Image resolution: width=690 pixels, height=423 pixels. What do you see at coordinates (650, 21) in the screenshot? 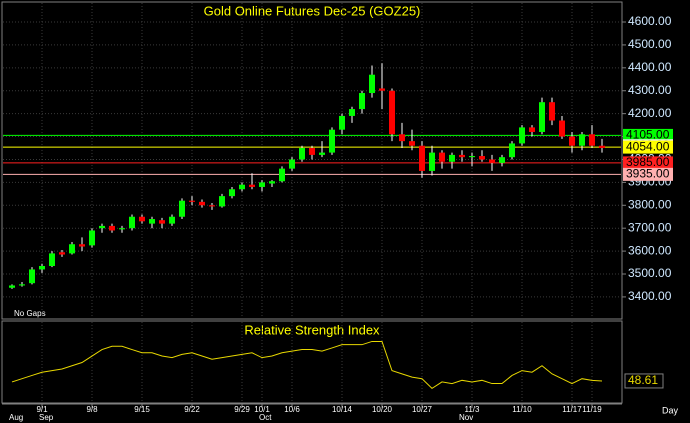
I see `y-tick-label: 4600.00` at bounding box center [650, 21].